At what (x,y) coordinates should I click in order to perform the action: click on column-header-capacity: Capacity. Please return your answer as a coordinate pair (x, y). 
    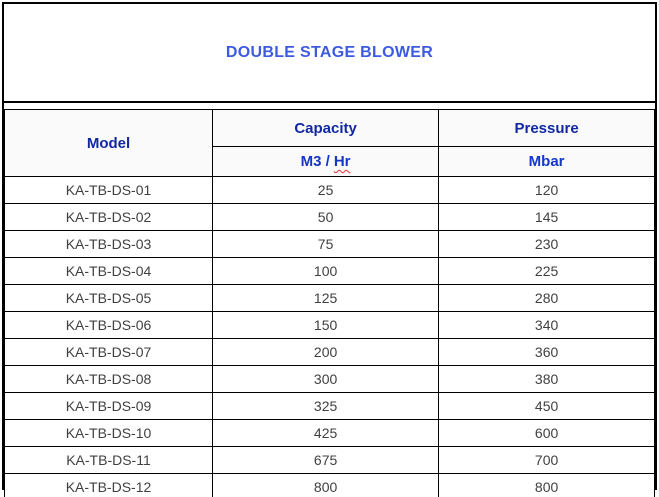
    Looking at the image, I should click on (325, 128).